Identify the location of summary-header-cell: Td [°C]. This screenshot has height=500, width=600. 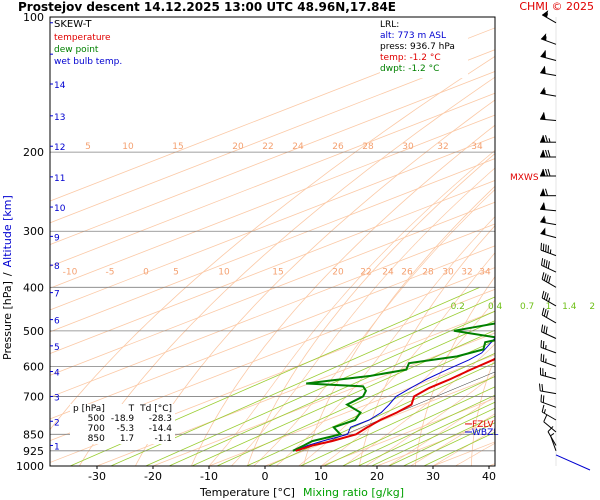
(156, 409).